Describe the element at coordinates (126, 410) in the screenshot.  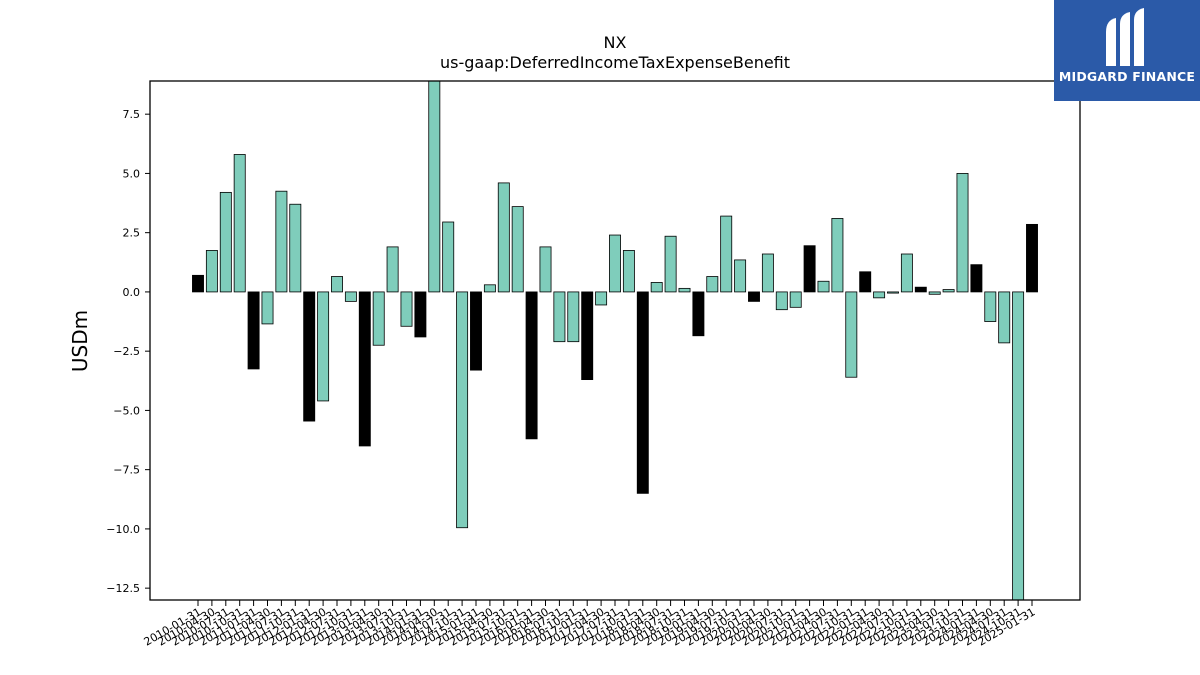
I see `y-tick-label: −5.0` at that location.